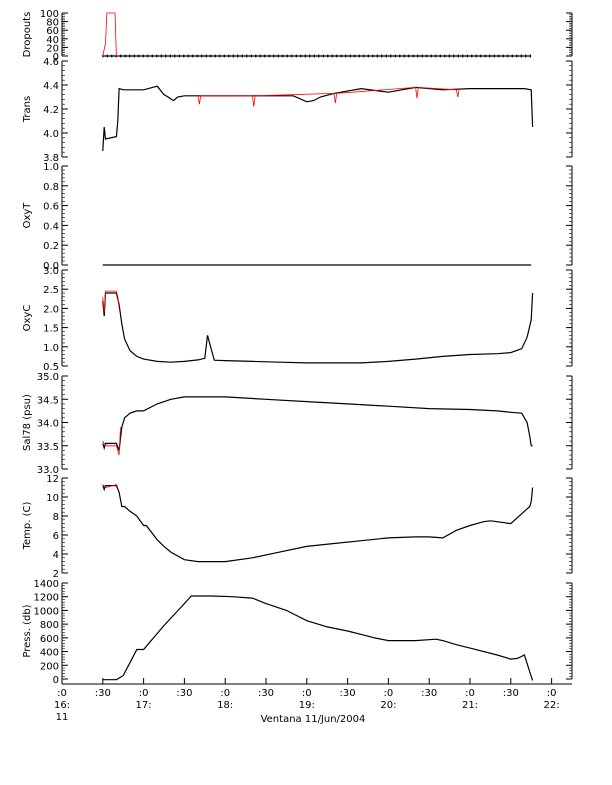 Image resolution: width=612 pixels, height=785 pixels. Describe the element at coordinates (62, 705) in the screenshot. I see `x-tick-hour-label: 16:` at that location.